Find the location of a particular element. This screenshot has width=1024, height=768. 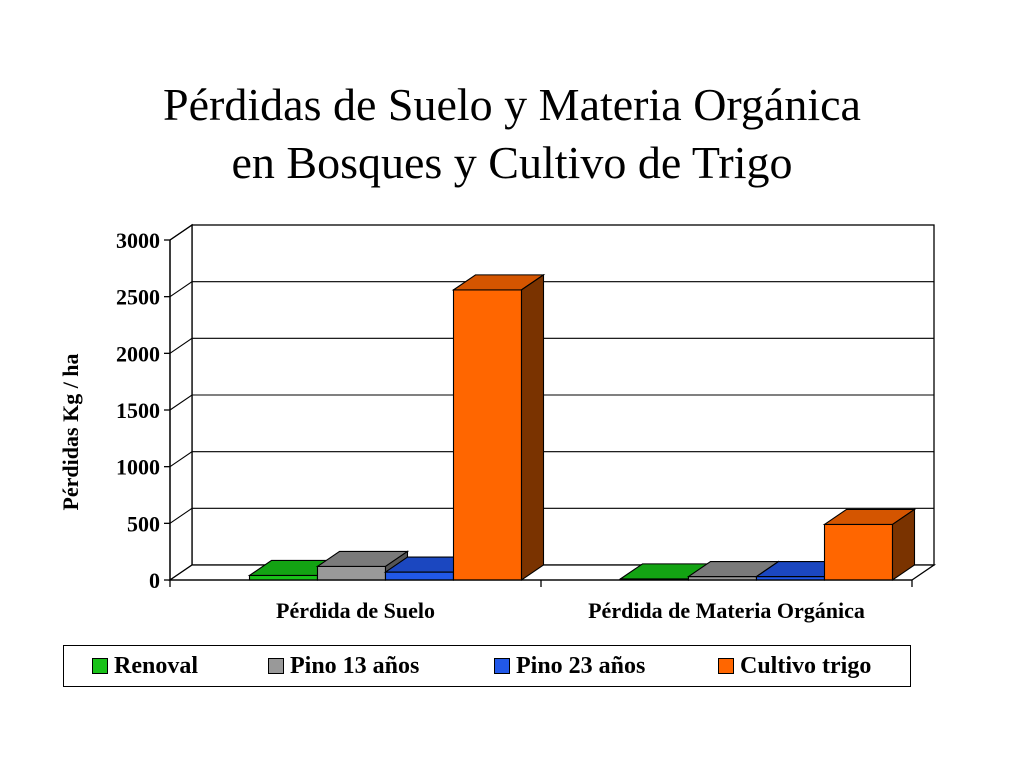

y-tick-label: 1500 is located at coordinates (138, 410).